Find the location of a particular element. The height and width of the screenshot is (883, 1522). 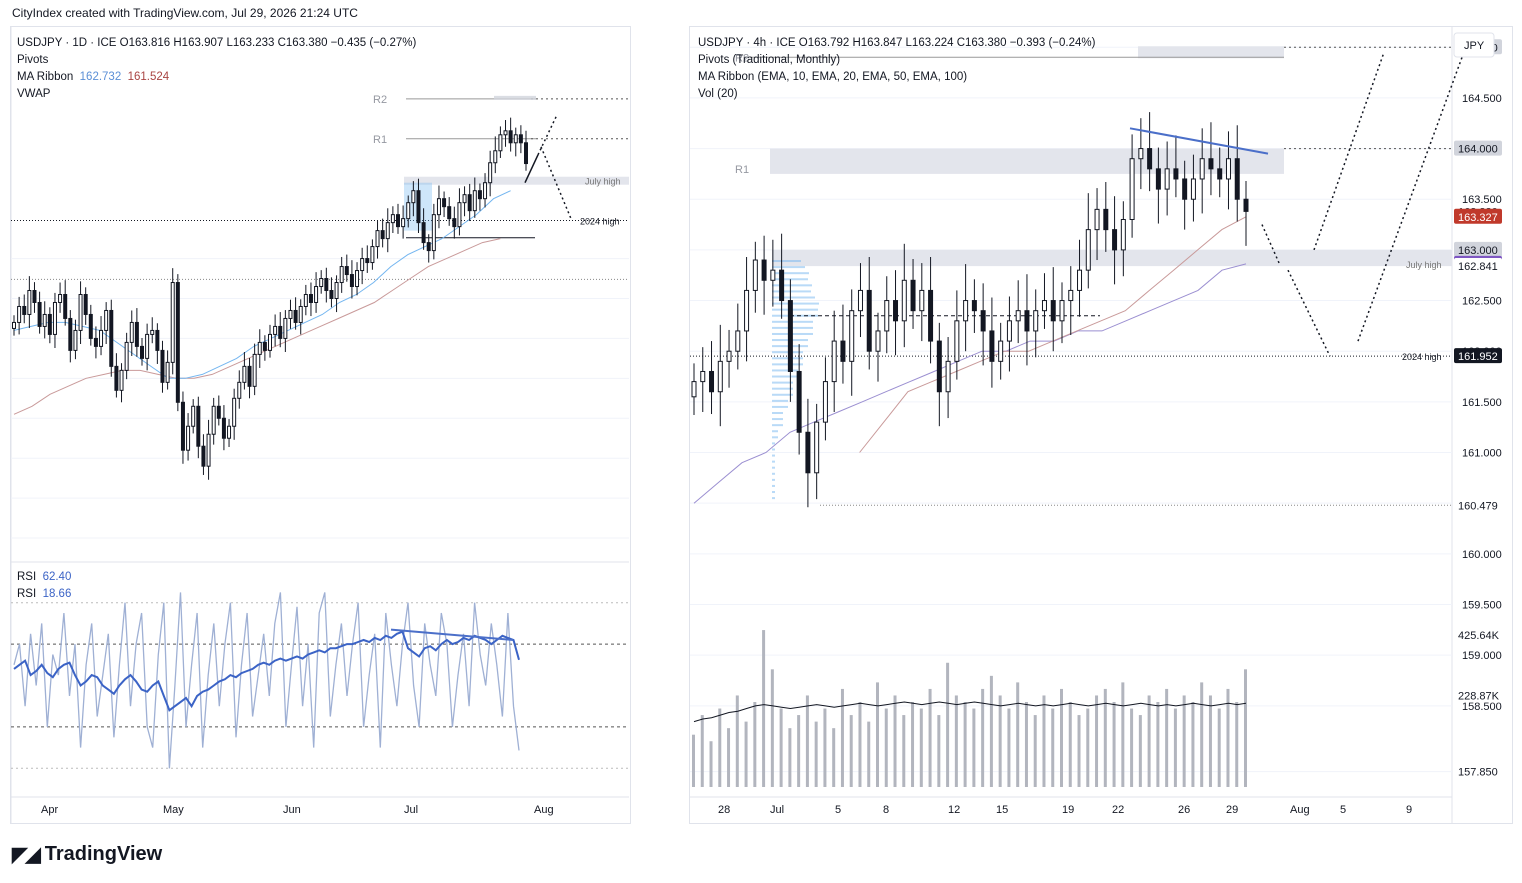

price-label-1-bg is located at coordinates (1478, 148).